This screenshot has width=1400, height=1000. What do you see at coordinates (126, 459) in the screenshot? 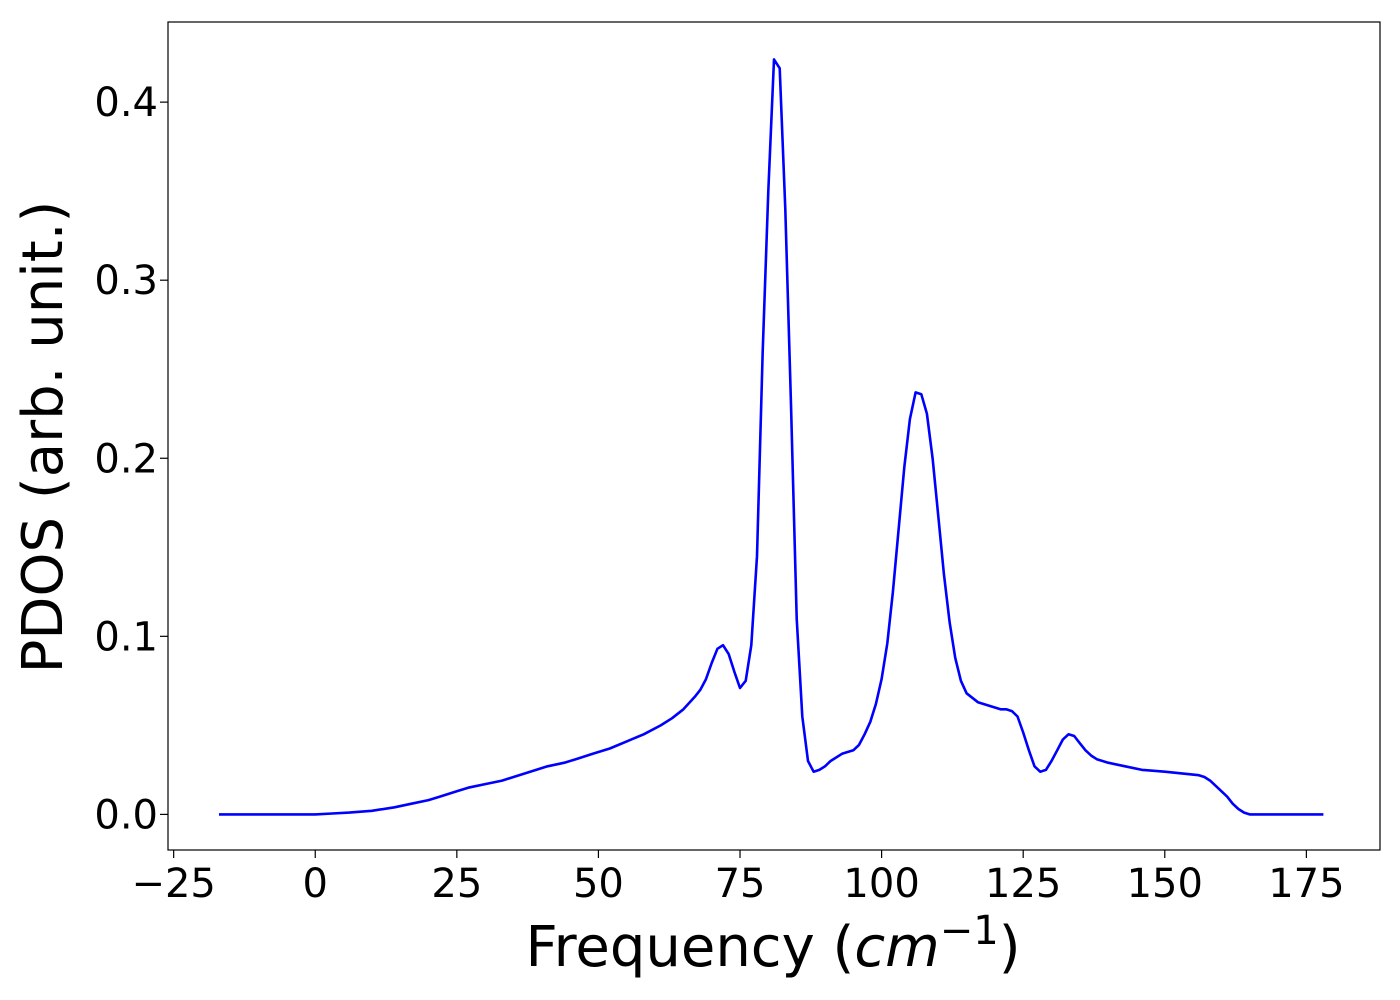
I see `y-tick-label: 0.2` at bounding box center [126, 459].